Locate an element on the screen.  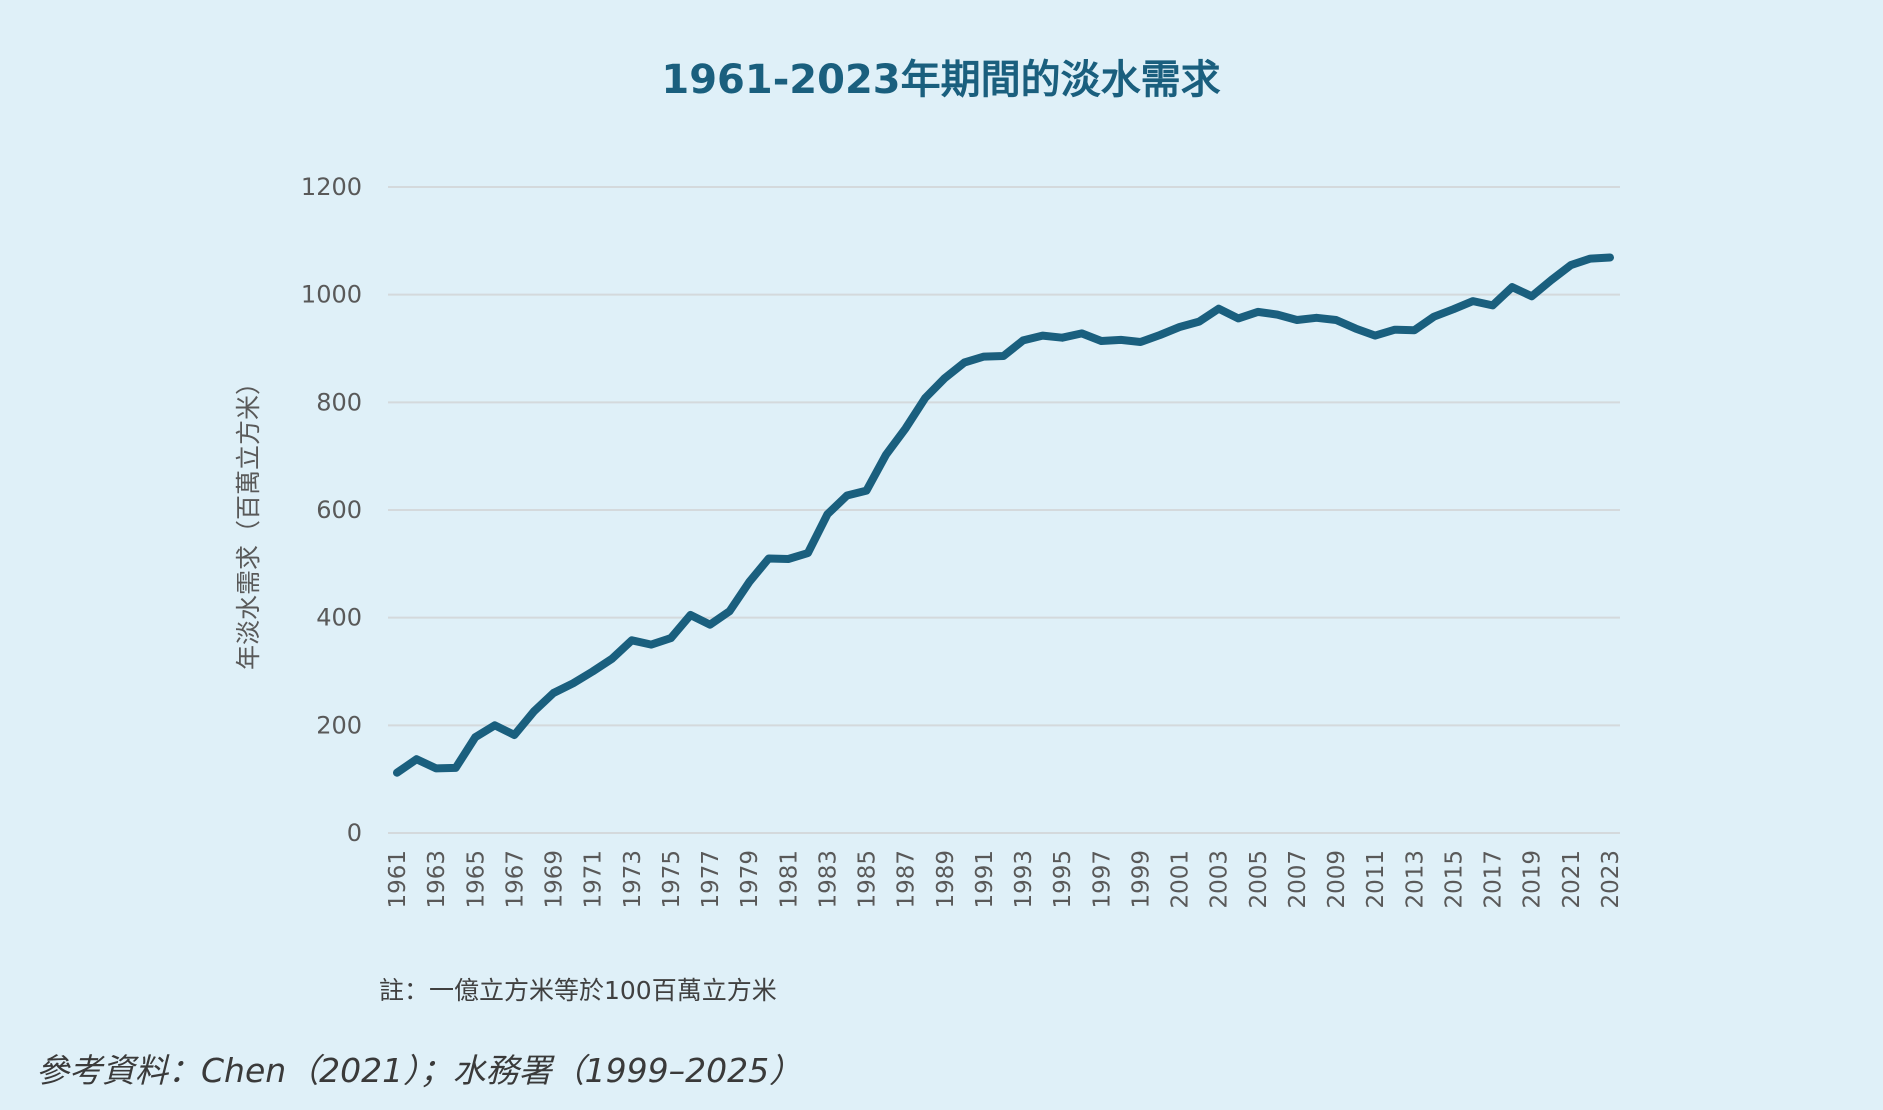
y-tick-label: 1200 is located at coordinates (331, 187).